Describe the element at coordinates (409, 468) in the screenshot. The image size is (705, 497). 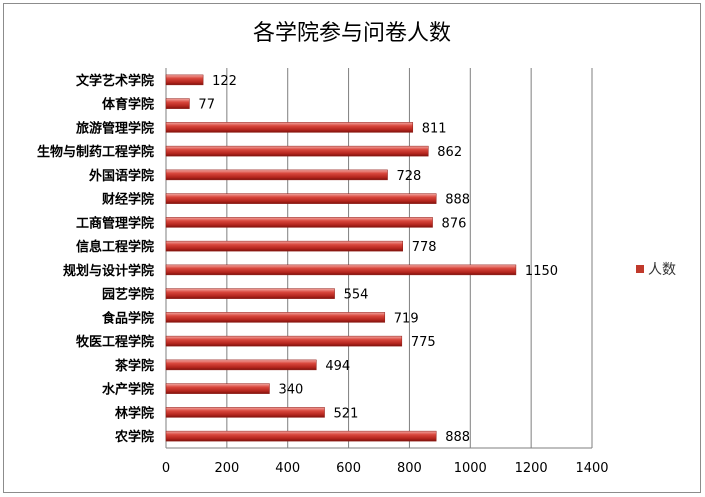
I see `x-tick-label: 800` at that location.